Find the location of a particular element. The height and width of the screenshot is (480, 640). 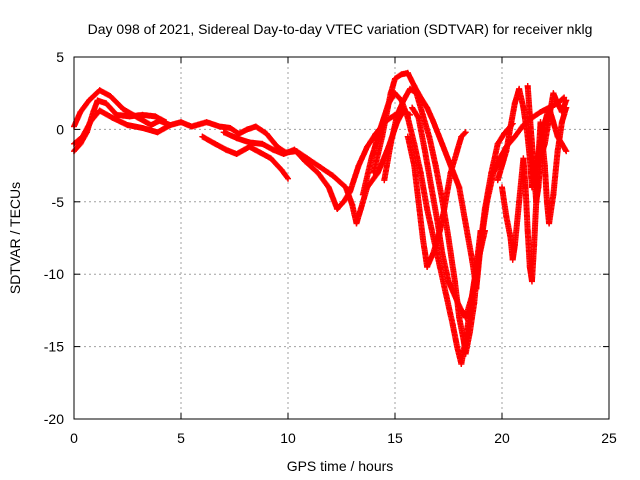

x-tick-label: 0 is located at coordinates (74, 438).